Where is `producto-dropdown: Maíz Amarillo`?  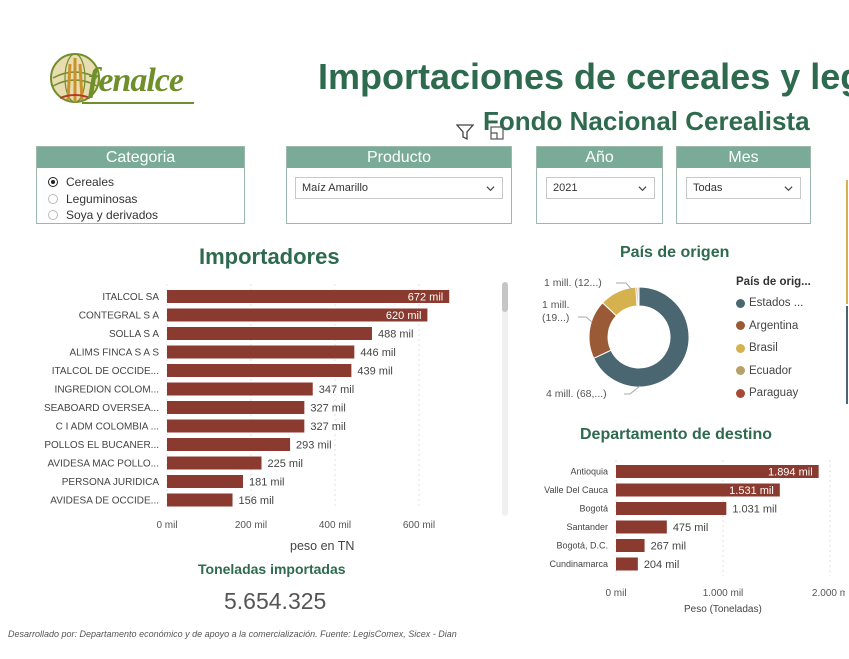 producto-dropdown: Maíz Amarillo is located at coordinates (399, 188).